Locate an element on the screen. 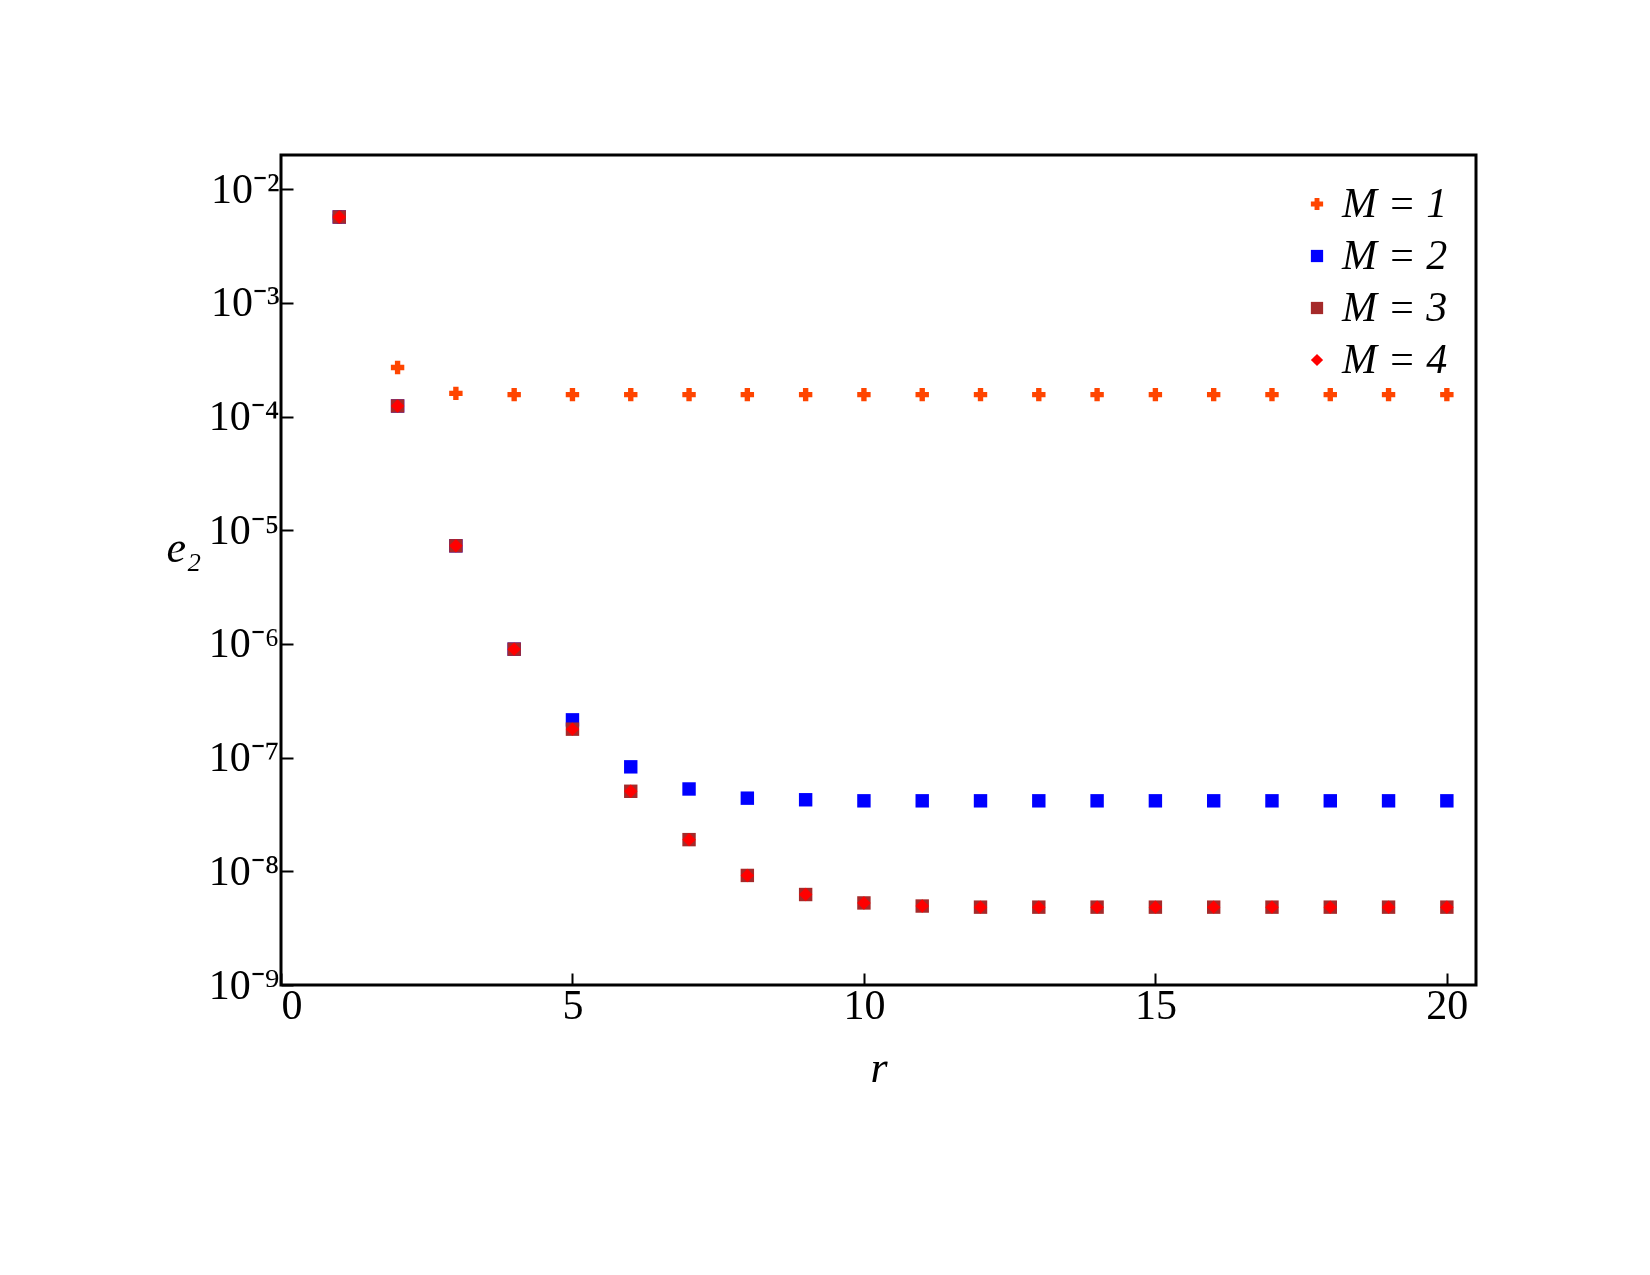  y-tick-label: 10⁻⁷ is located at coordinates (244, 757).